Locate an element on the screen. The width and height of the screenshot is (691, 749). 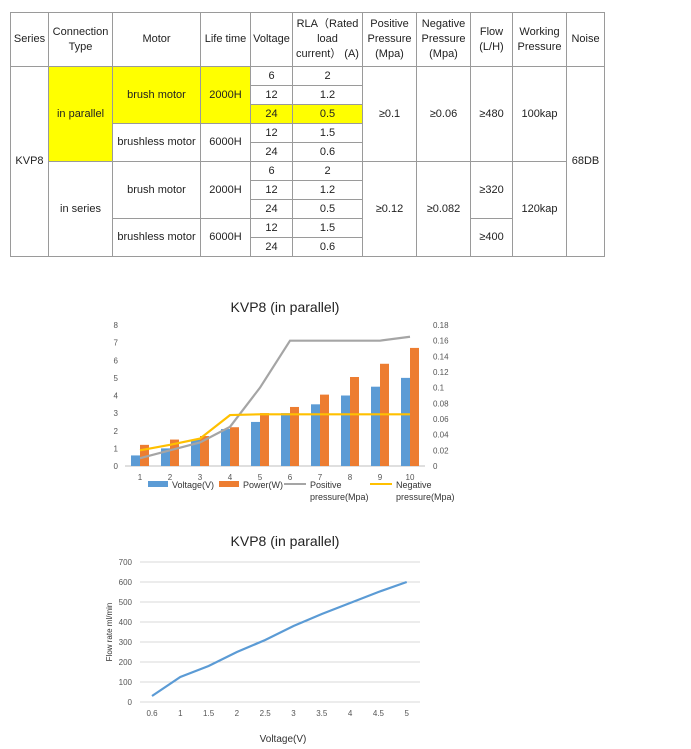
life-time-cell: 2000H is located at coordinates (225, 95).